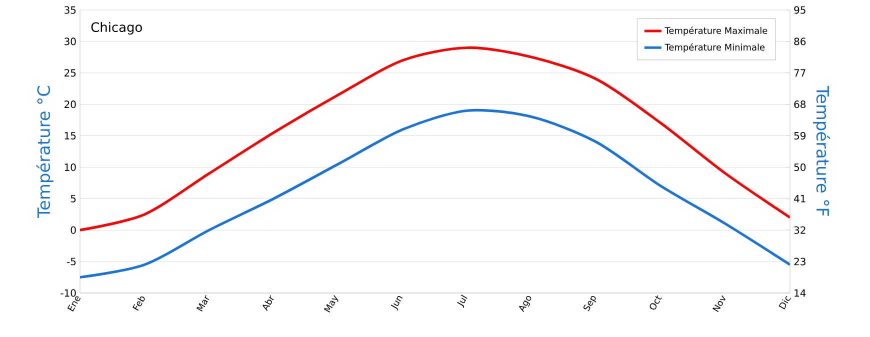 Image resolution: width=870 pixels, height=337 pixels. I want to click on y-tick-label: 10, so click(70, 167).